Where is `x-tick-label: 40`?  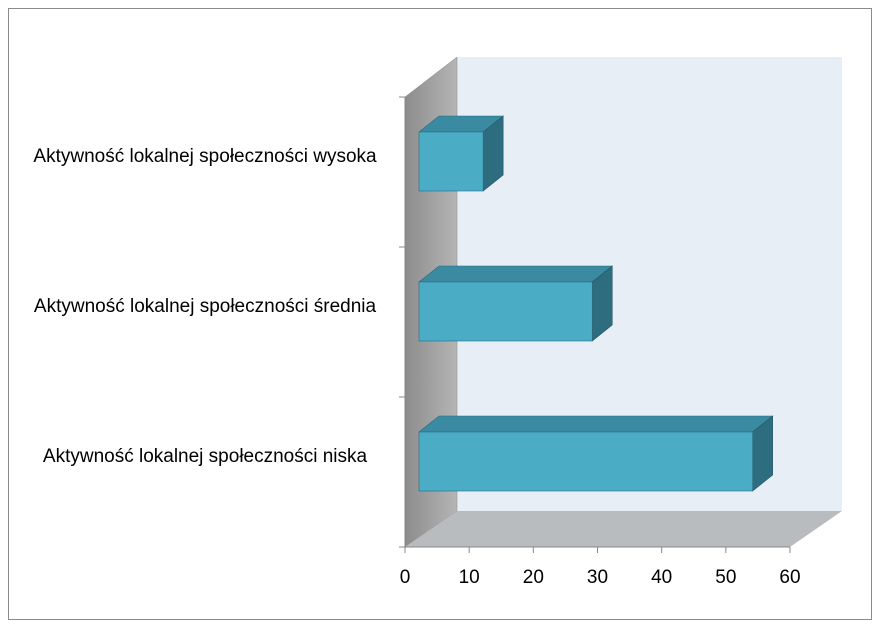 x-tick-label: 40 is located at coordinates (661, 577).